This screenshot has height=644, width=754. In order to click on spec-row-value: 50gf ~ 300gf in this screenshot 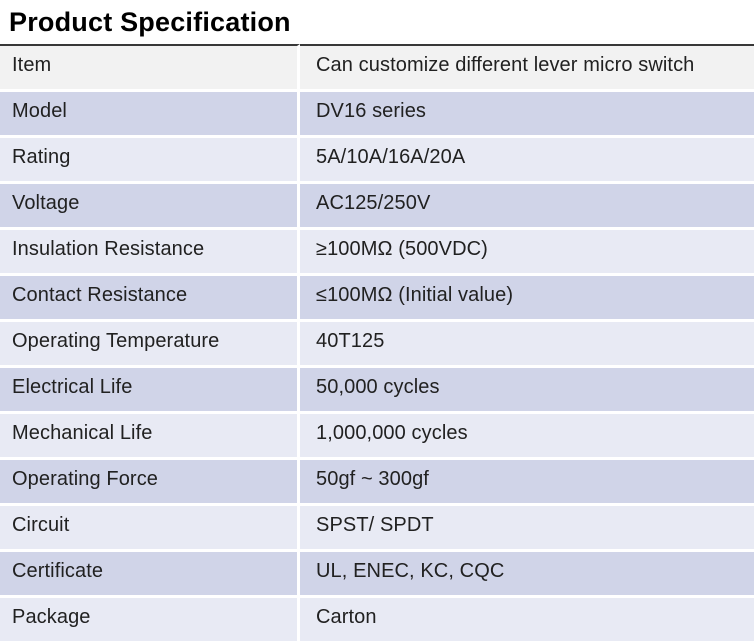, I will do `click(527, 483)`.